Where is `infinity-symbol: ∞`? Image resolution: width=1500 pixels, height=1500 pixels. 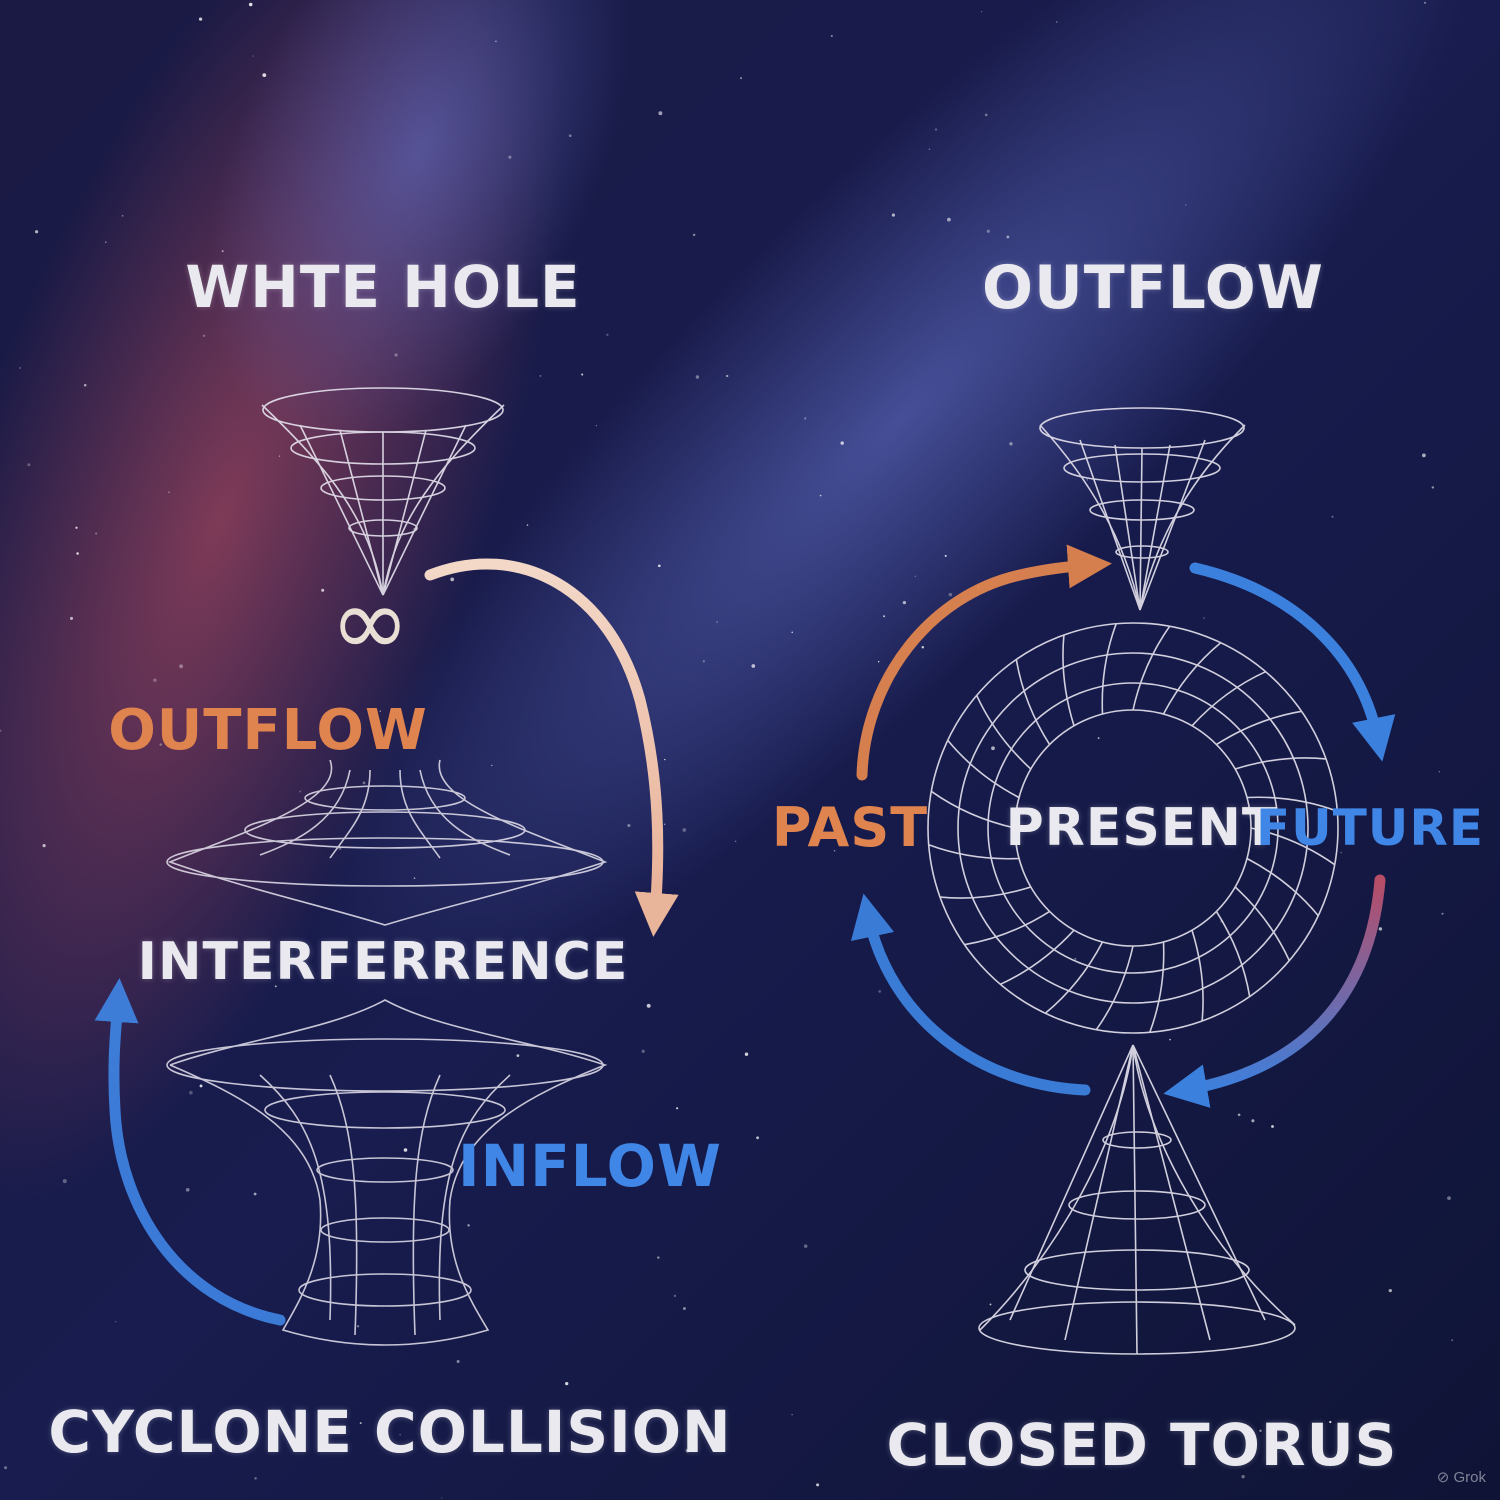
infinity-symbol: ∞ is located at coordinates (370, 622).